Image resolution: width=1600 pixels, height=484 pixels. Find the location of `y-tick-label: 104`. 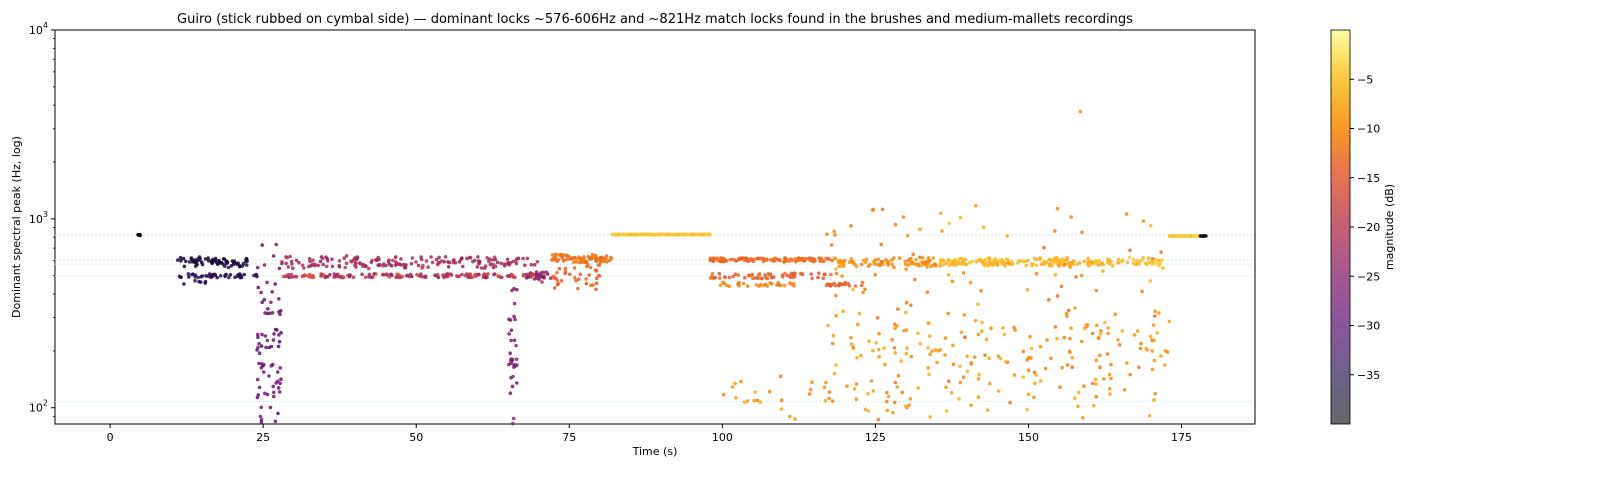

y-tick-label: 104 is located at coordinates (38, 29).